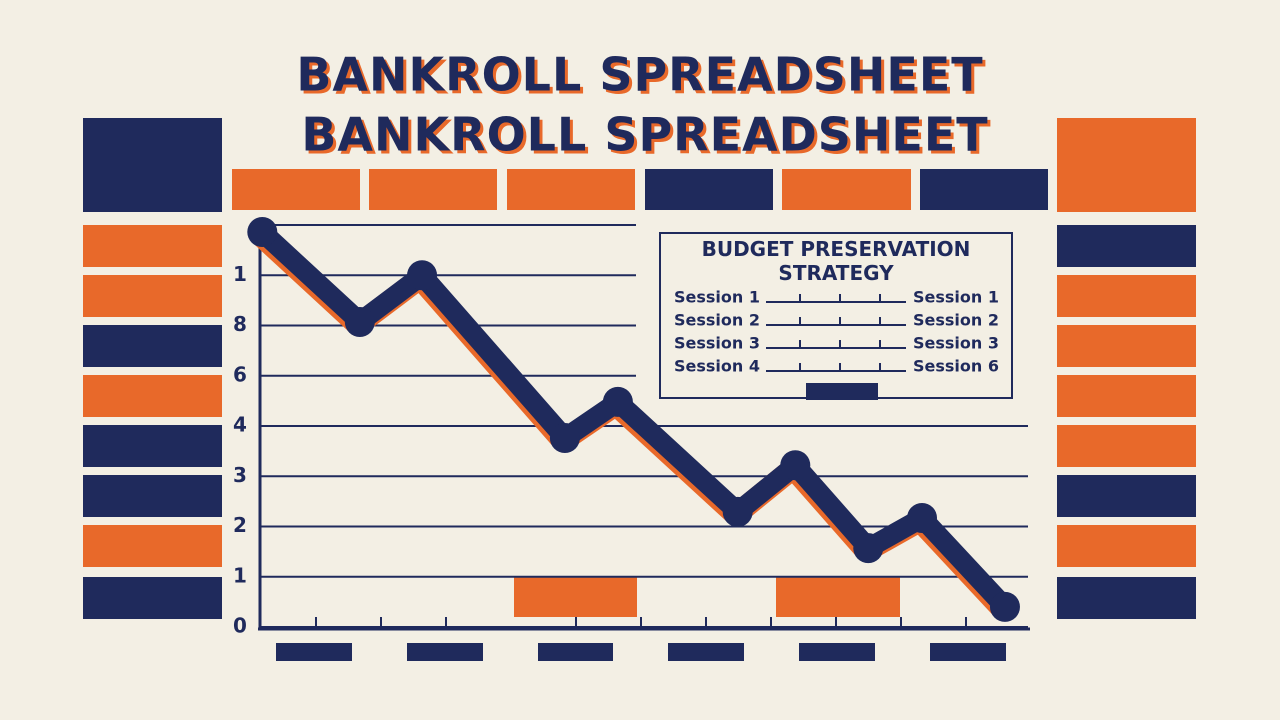 The image size is (1280, 720). What do you see at coordinates (639, 75) in the screenshot?
I see `chart-title: BANKROLL SPREADSHEET` at bounding box center [639, 75].